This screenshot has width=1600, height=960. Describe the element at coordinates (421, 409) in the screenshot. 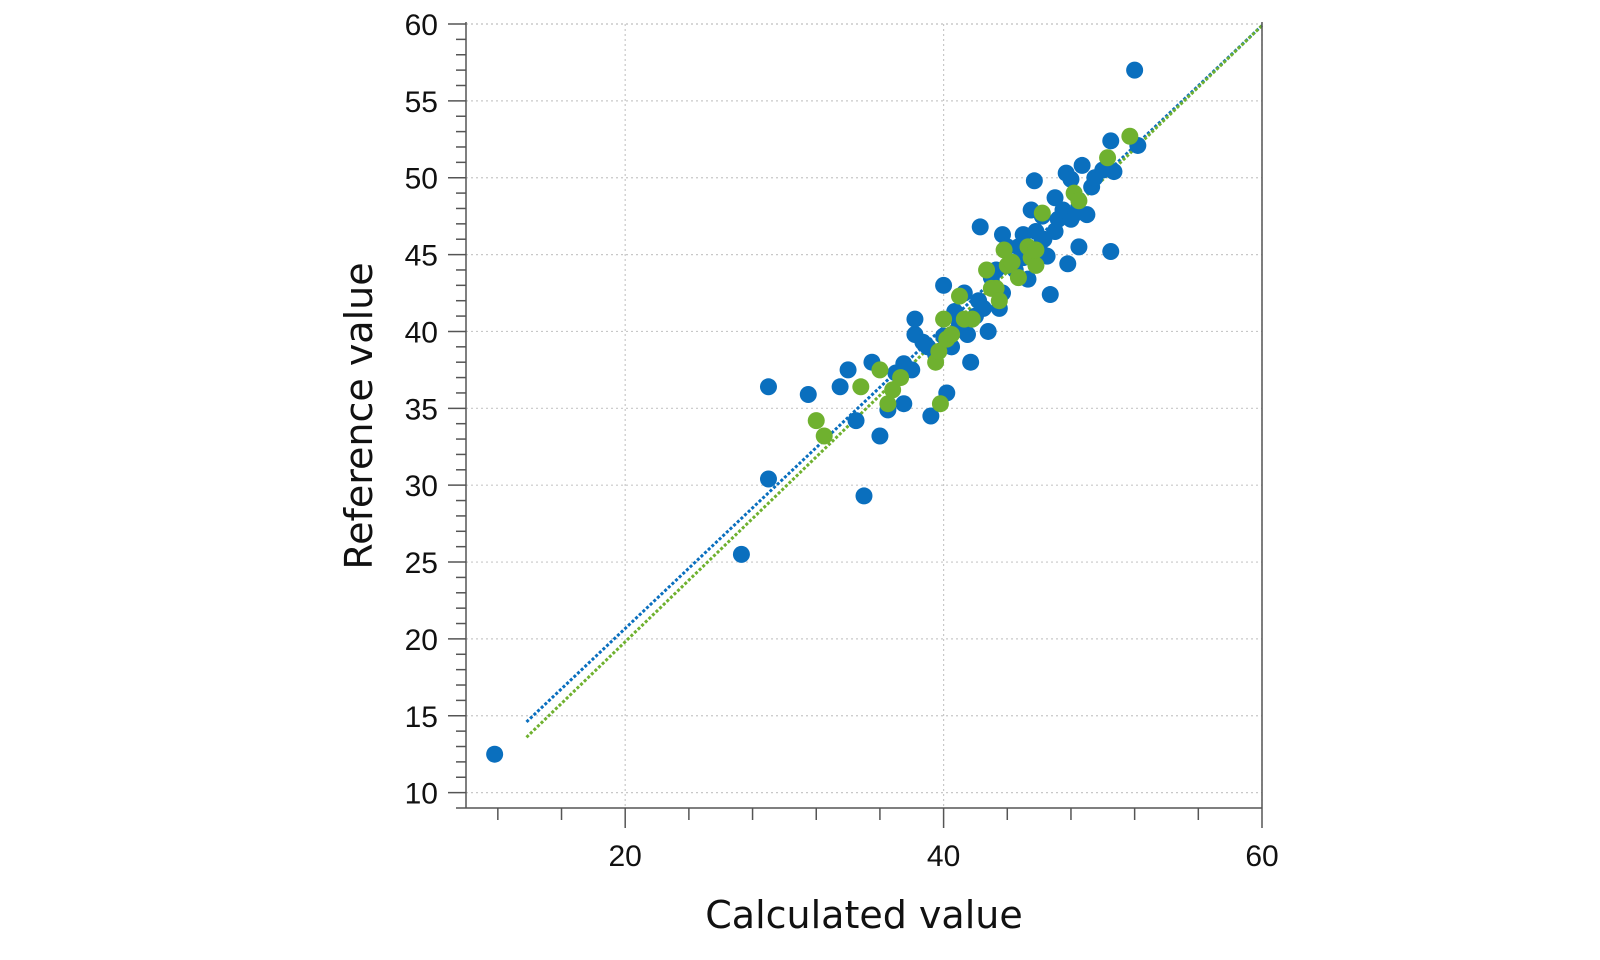

I see `y-tick-label: 35` at that location.